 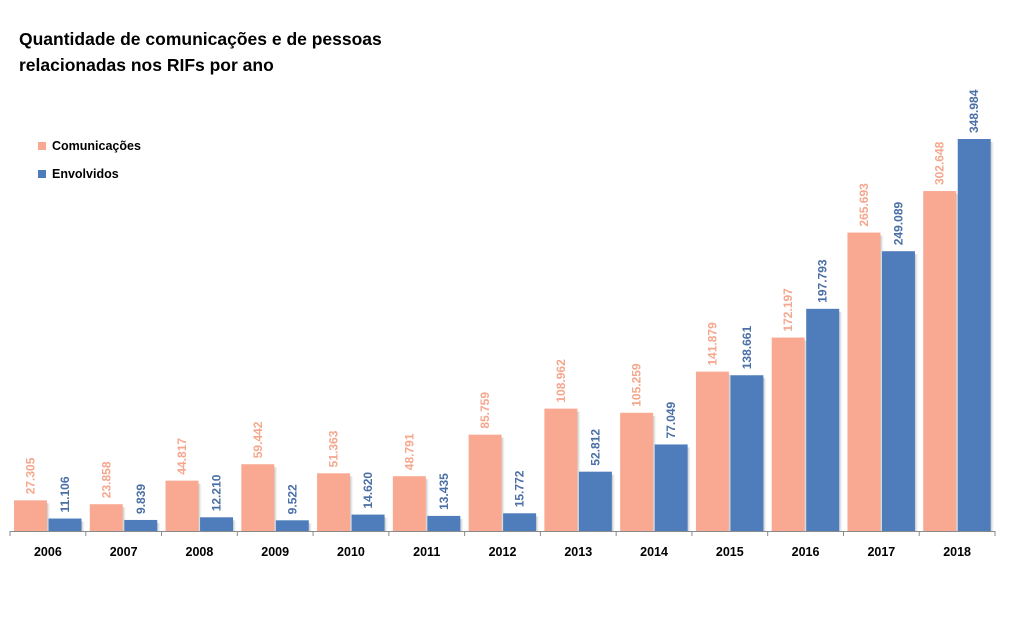 What do you see at coordinates (85, 174) in the screenshot?
I see `legend-label-envolvidos: Envolvidos` at bounding box center [85, 174].